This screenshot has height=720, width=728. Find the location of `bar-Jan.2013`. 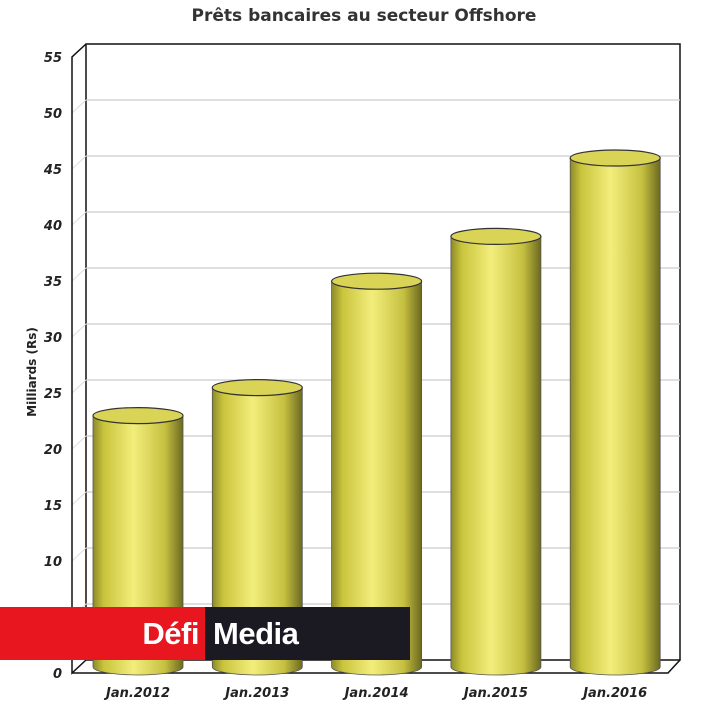

bar-Jan.2013 is located at coordinates (257, 527).